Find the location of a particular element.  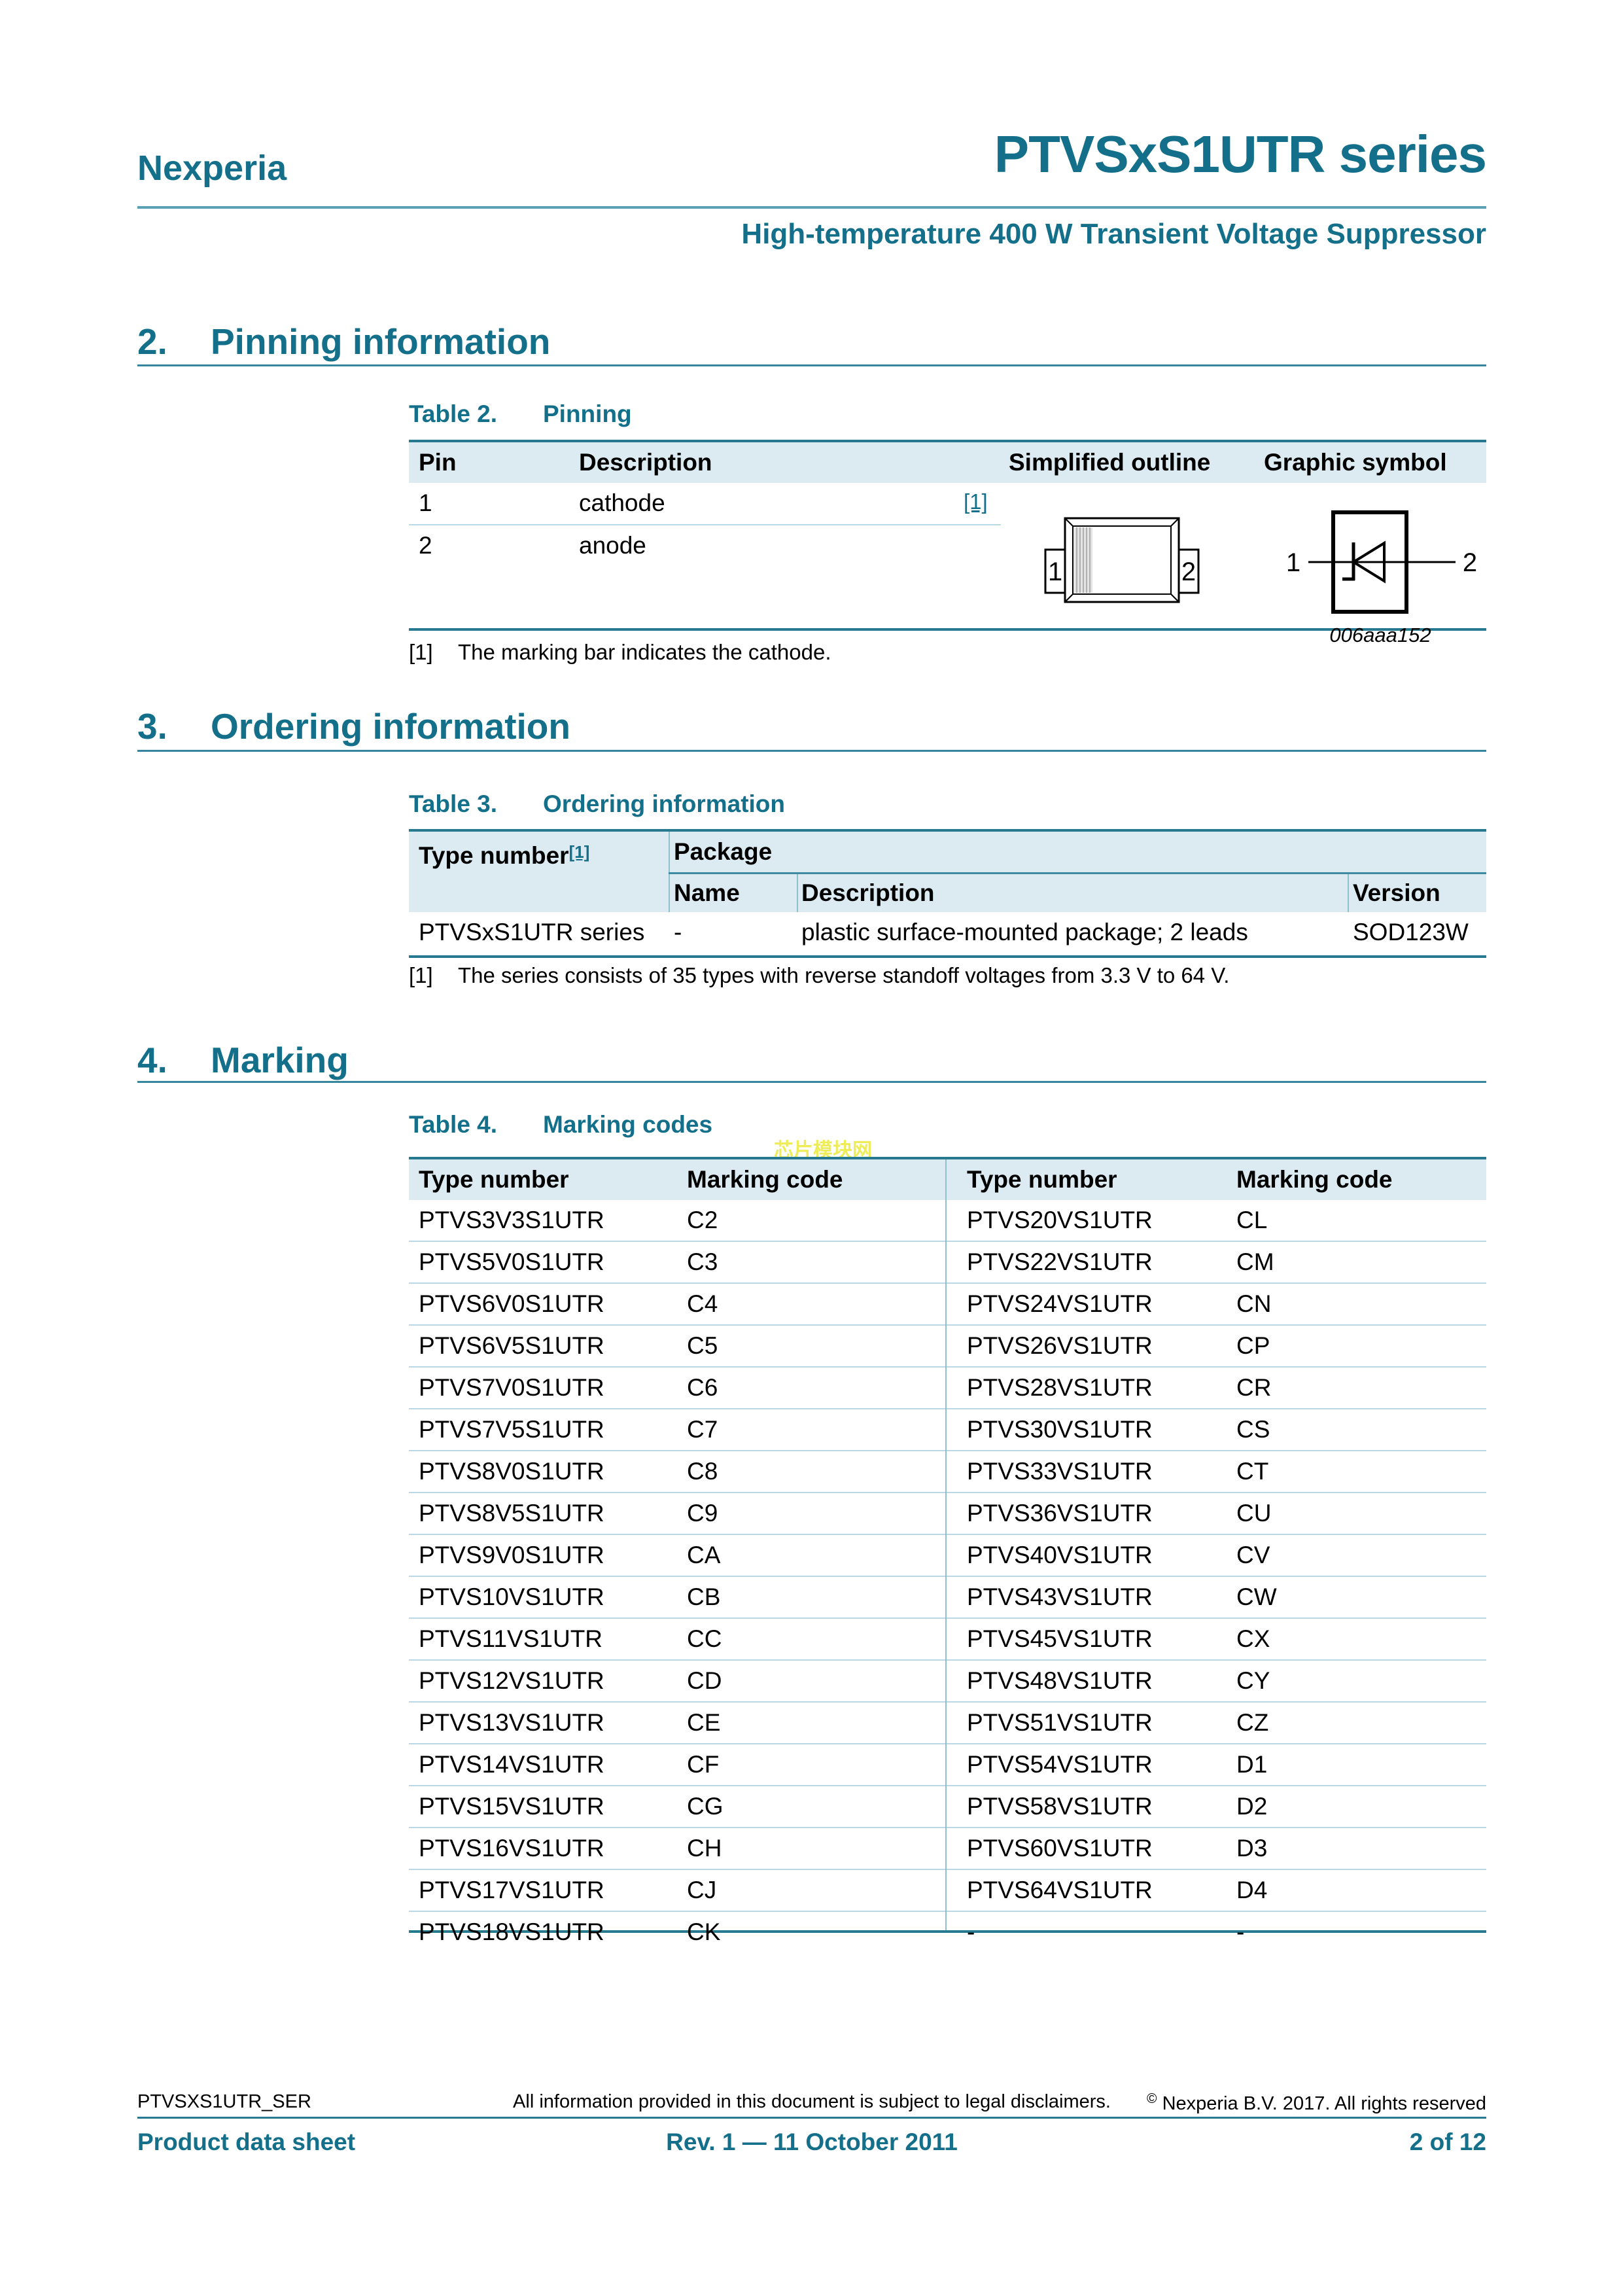

type-number-cell: PTVS22VS1UTR is located at coordinates (1060, 1261).